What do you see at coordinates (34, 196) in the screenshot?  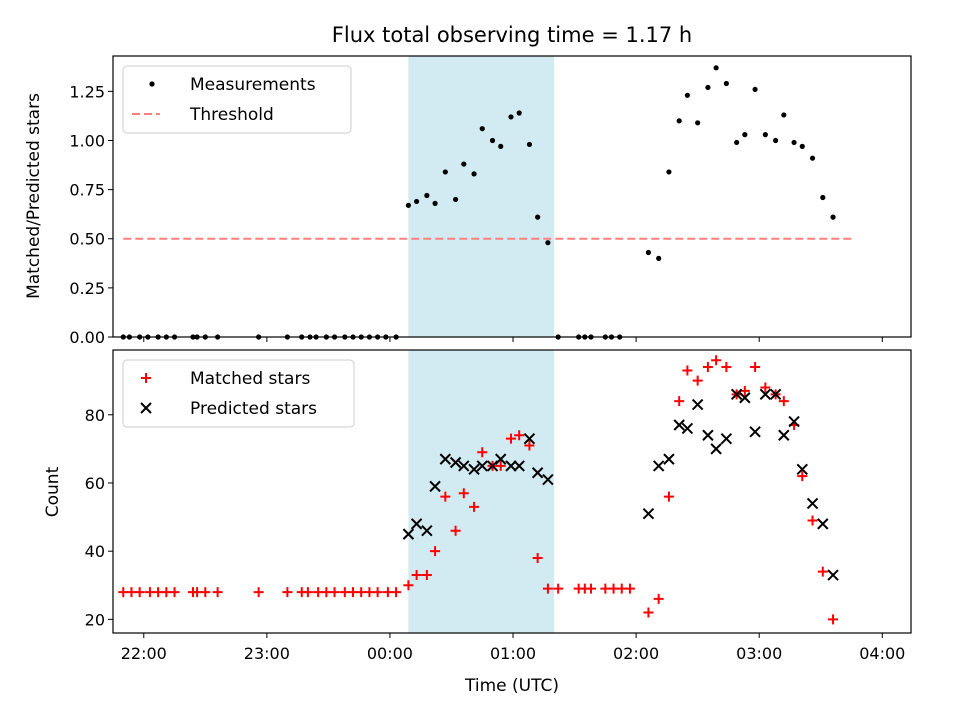 I see `top-y-axis-label: Matched/Predicted stars` at bounding box center [34, 196].